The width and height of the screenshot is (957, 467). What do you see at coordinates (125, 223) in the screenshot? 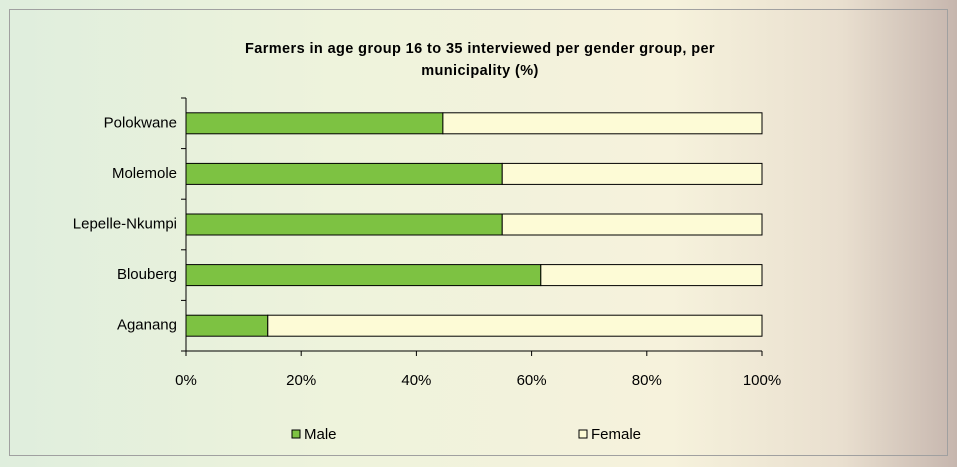
I see `y-tick-label: Lepelle-Nkumpi` at bounding box center [125, 223].